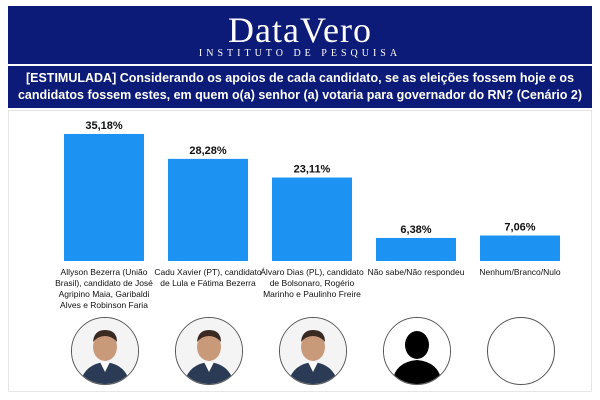 The image size is (600, 400). What do you see at coordinates (415, 230) in the screenshot?
I see `bar-value-label: 6,38%` at bounding box center [415, 230].